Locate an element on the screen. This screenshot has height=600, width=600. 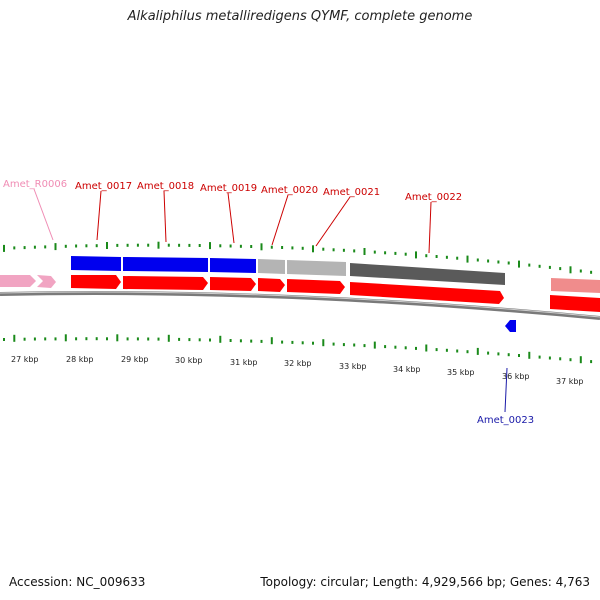
kbp-tick-label: 28 kbp is located at coordinates (80, 359).